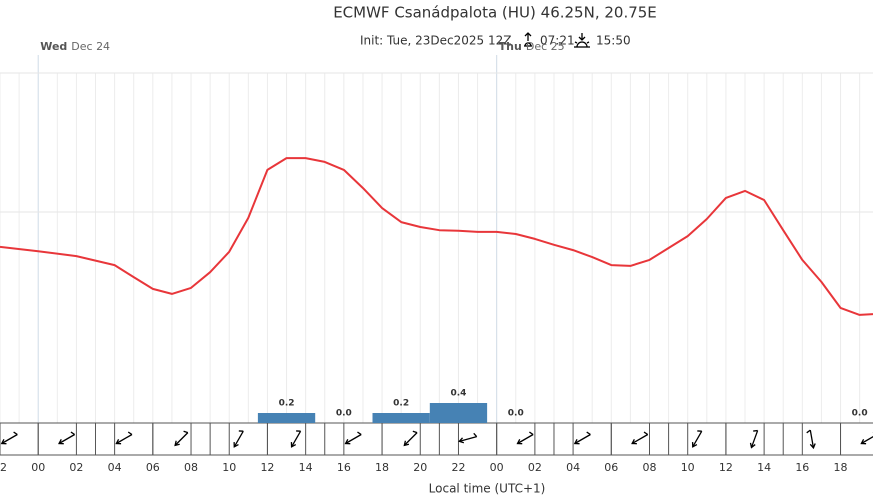  What do you see at coordinates (458, 394) in the screenshot?
I see `precip-label: 0.4` at bounding box center [458, 394].